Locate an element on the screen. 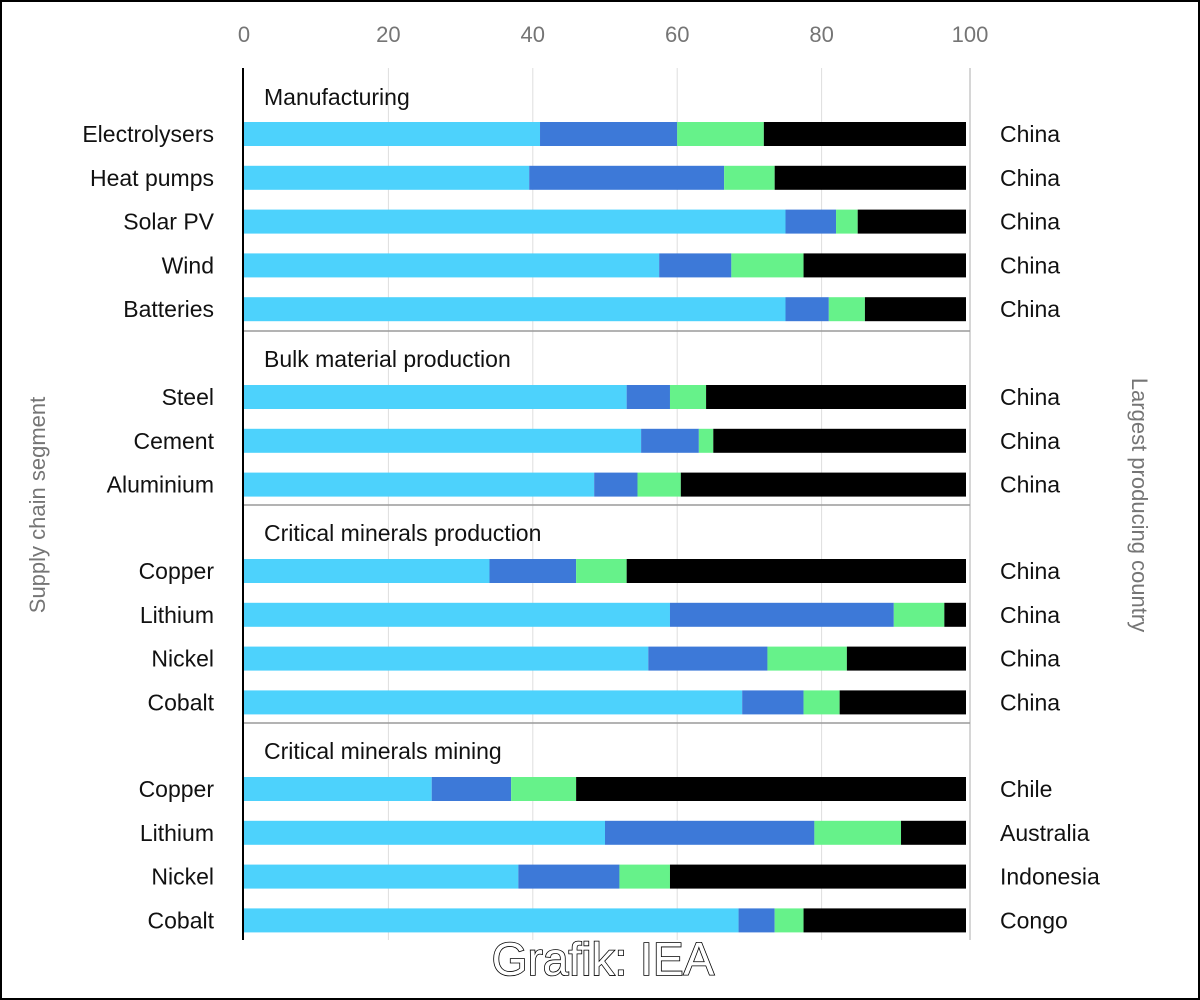 This screenshot has width=1200, height=1000. group-title: Bulk material production is located at coordinates (387, 359).